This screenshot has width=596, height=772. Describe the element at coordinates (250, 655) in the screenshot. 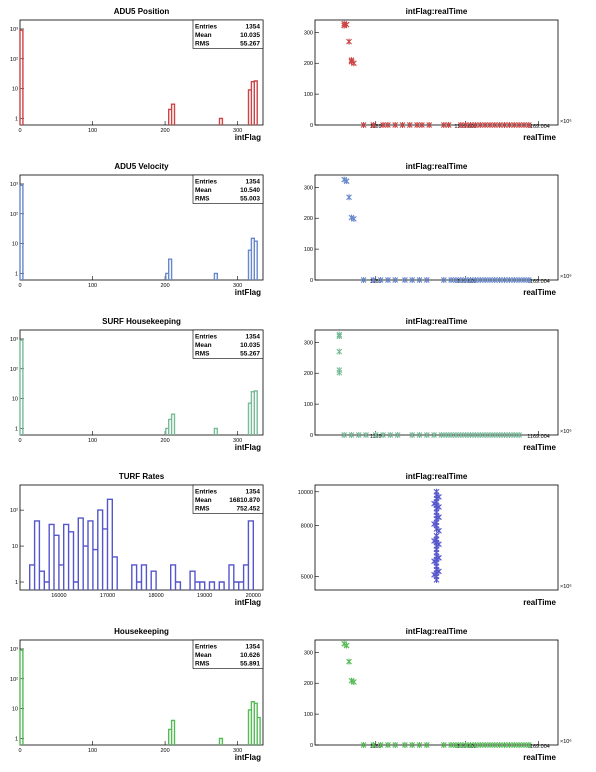

I see `stat-value: 10.626` at that location.